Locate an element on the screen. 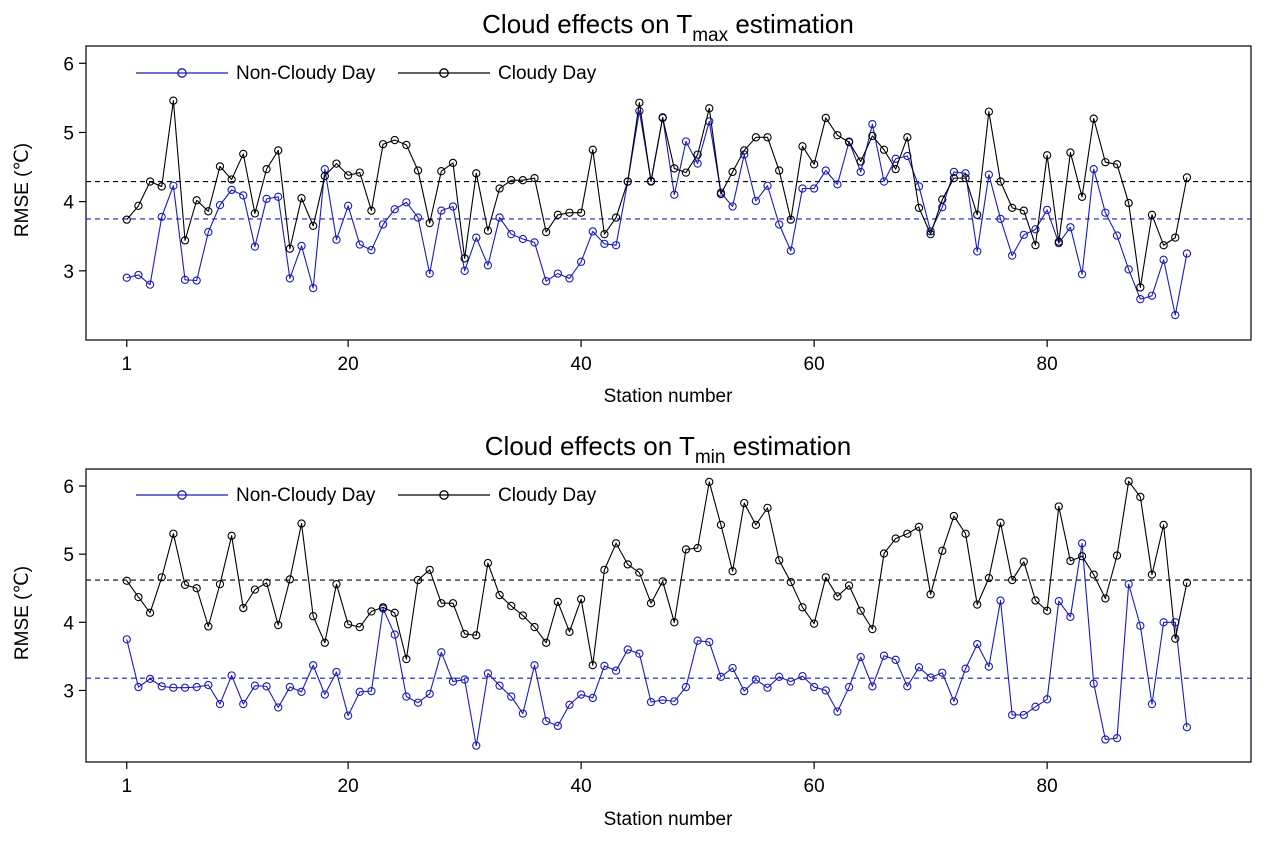 This screenshot has height=846, width=1269. legend-marker-cloudy is located at coordinates (444, 73).